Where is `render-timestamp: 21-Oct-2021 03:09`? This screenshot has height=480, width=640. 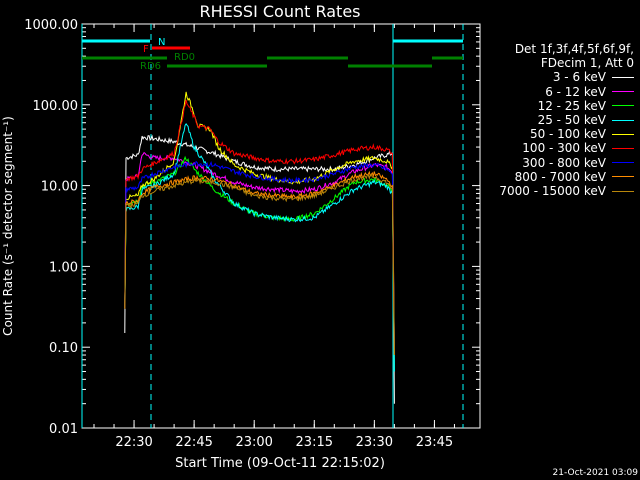 render-timestamp: 21-Oct-2021 03:09 is located at coordinates (595, 473).